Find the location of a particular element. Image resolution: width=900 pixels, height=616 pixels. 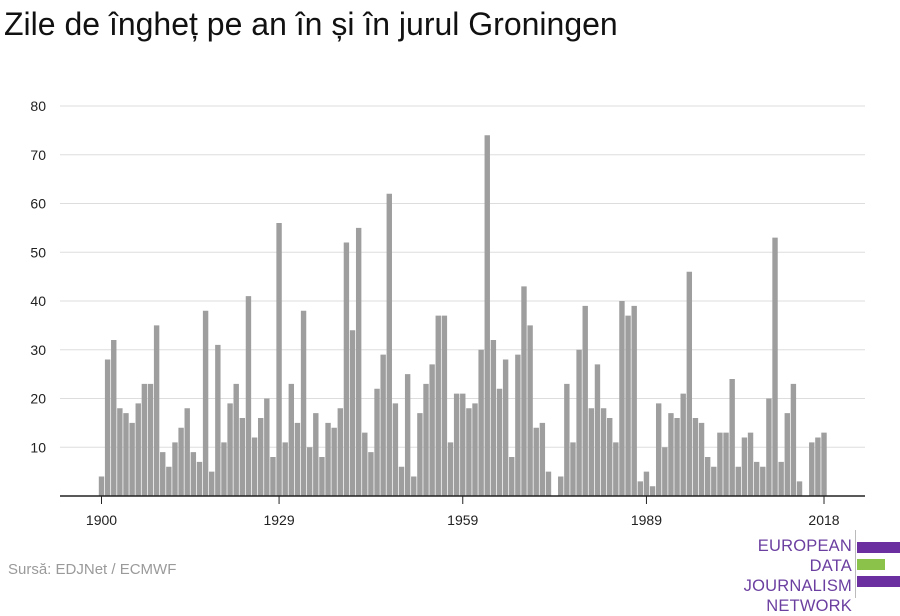

bar-2009 is located at coordinates (769, 447).